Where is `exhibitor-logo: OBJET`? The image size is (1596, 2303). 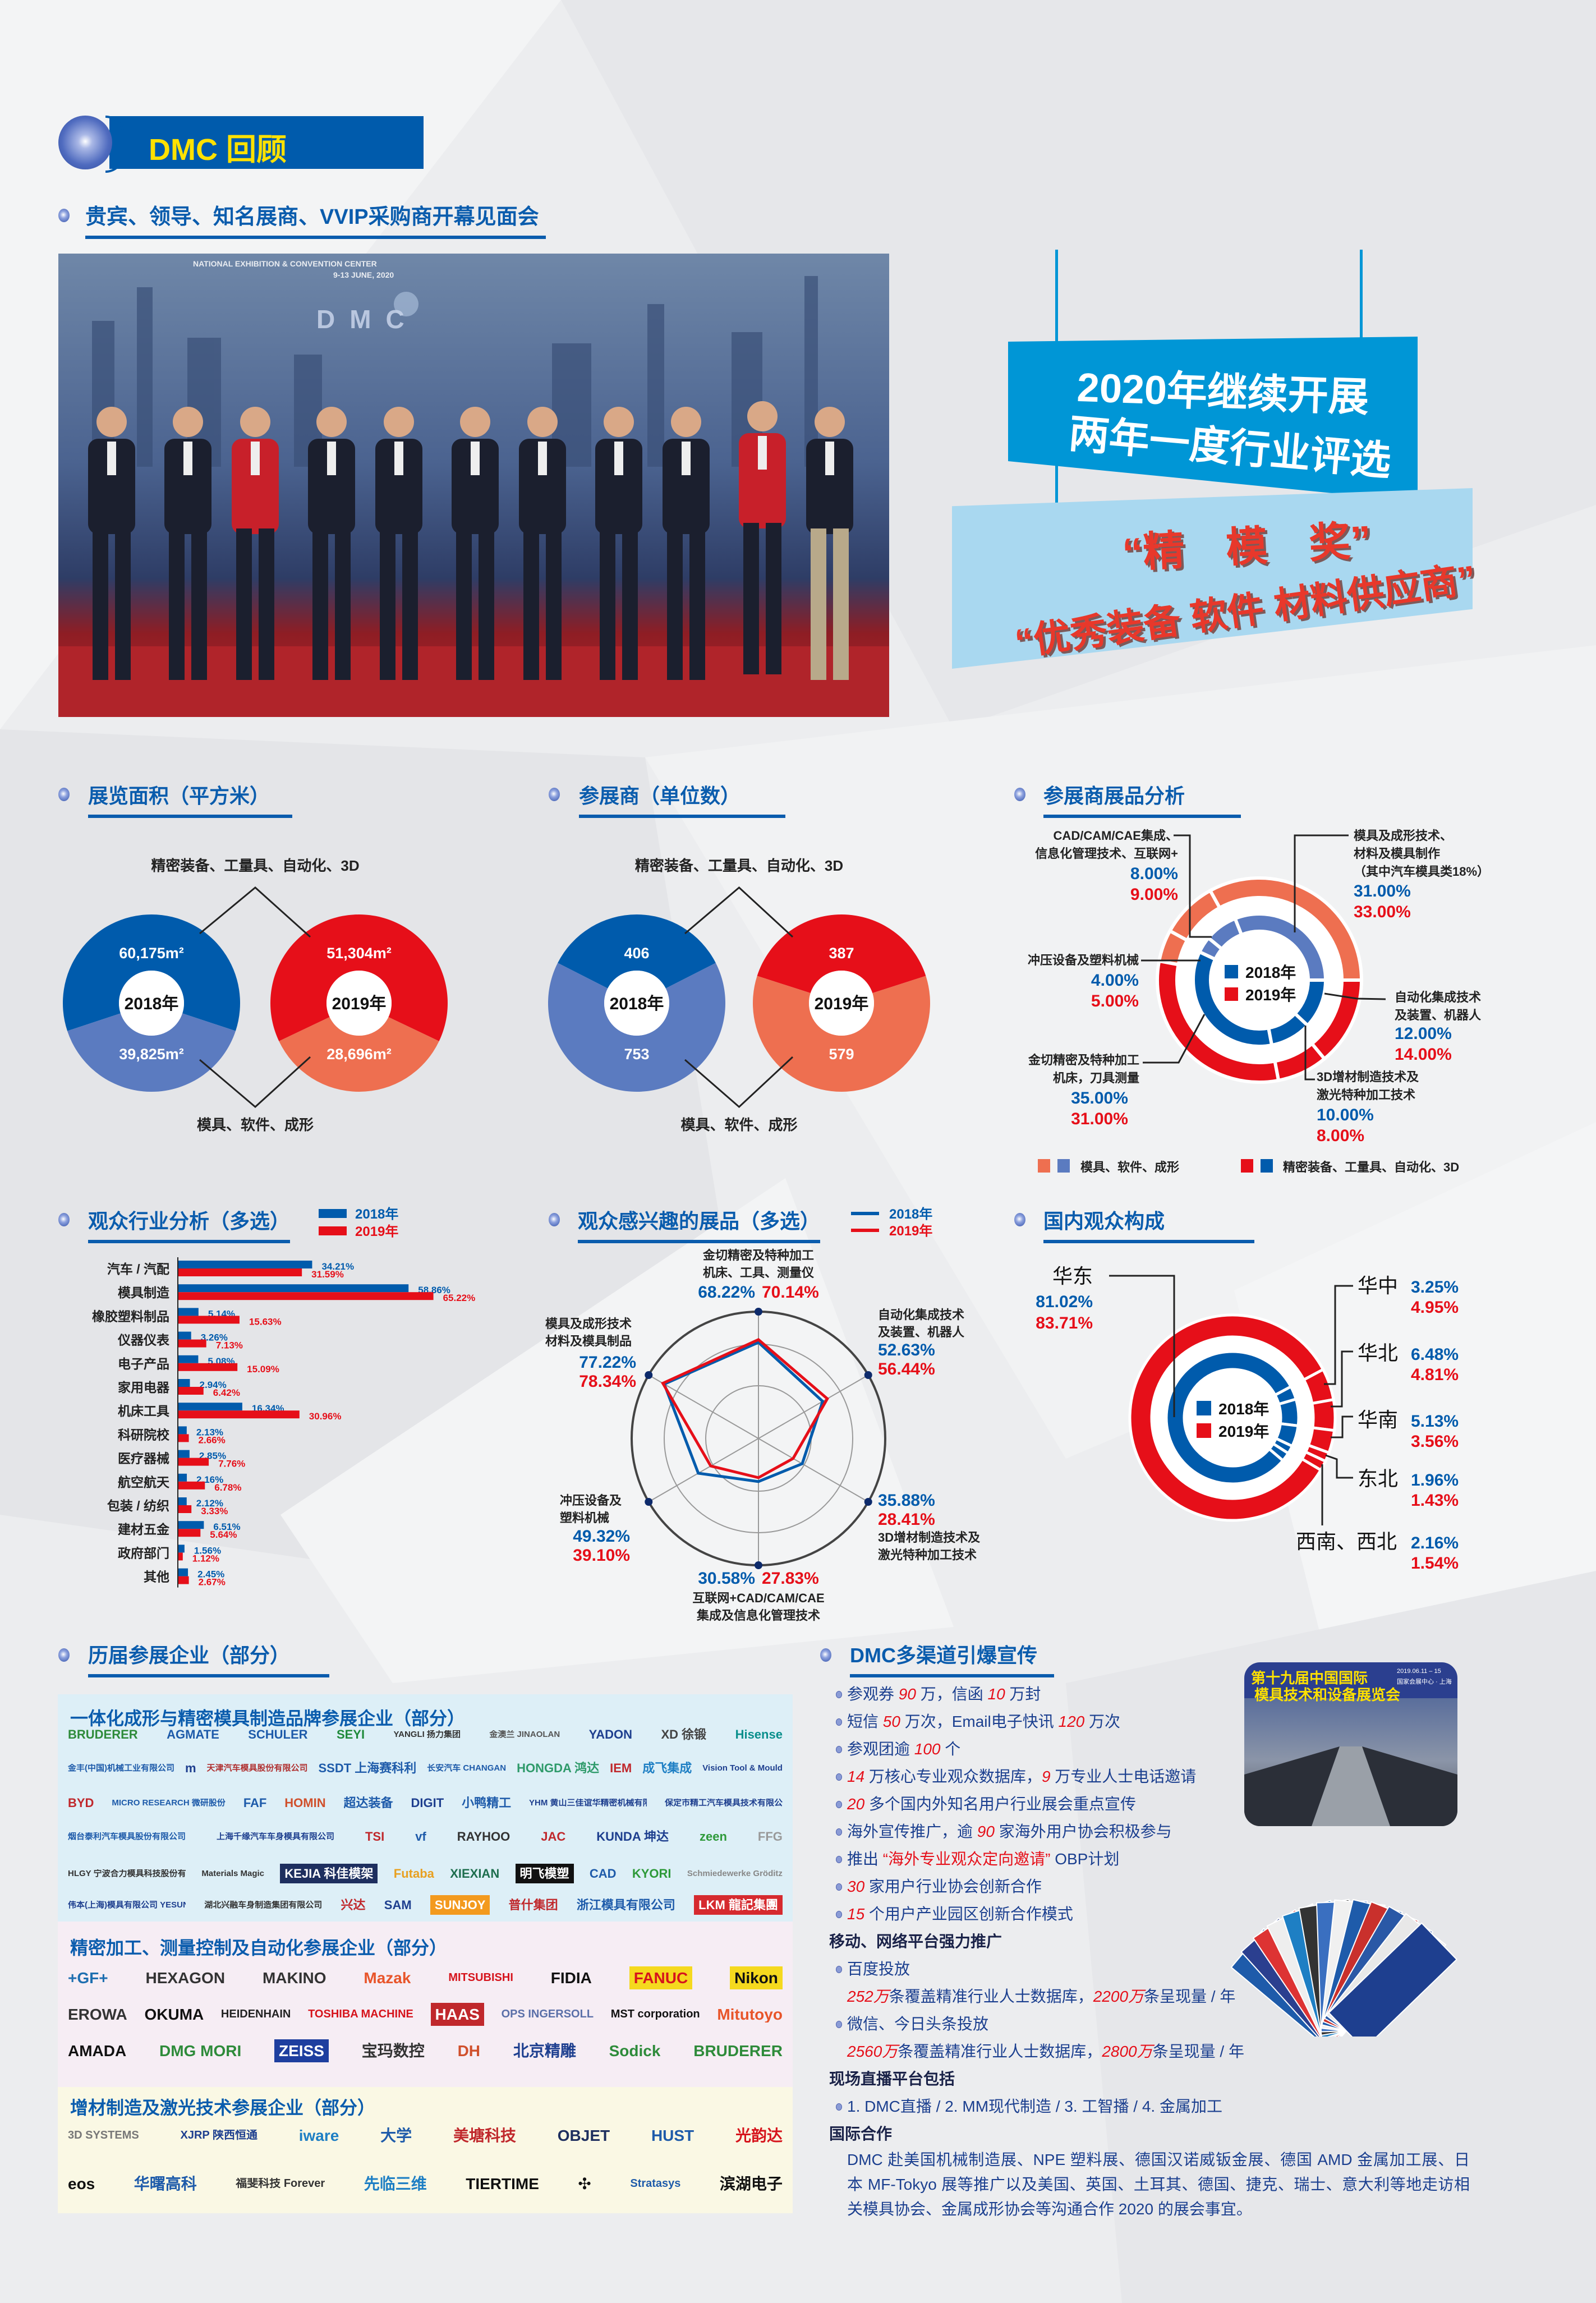 exhibitor-logo: OBJET is located at coordinates (583, 2135).